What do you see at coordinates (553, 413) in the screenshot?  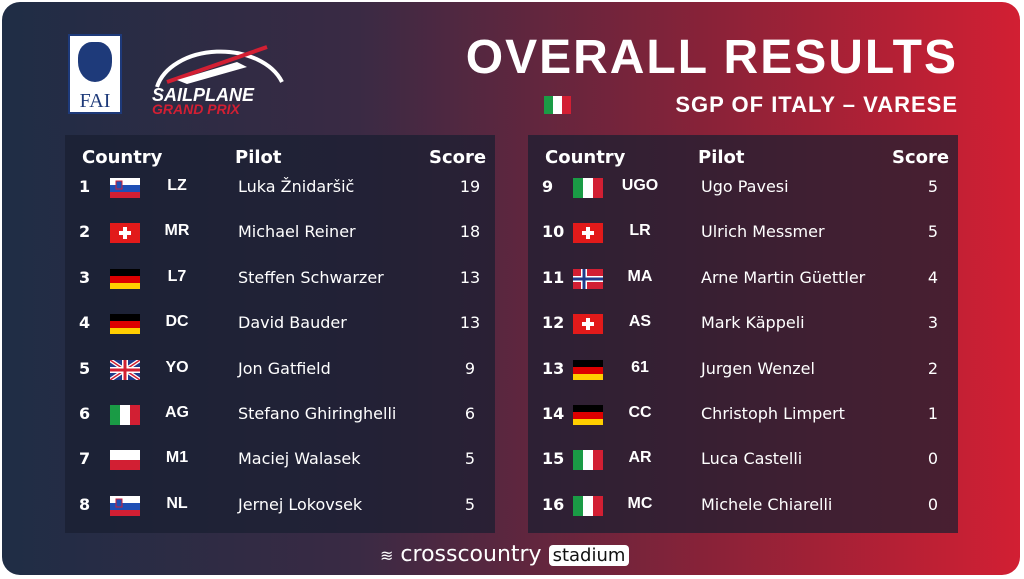 I see `rank: 14` at bounding box center [553, 413].